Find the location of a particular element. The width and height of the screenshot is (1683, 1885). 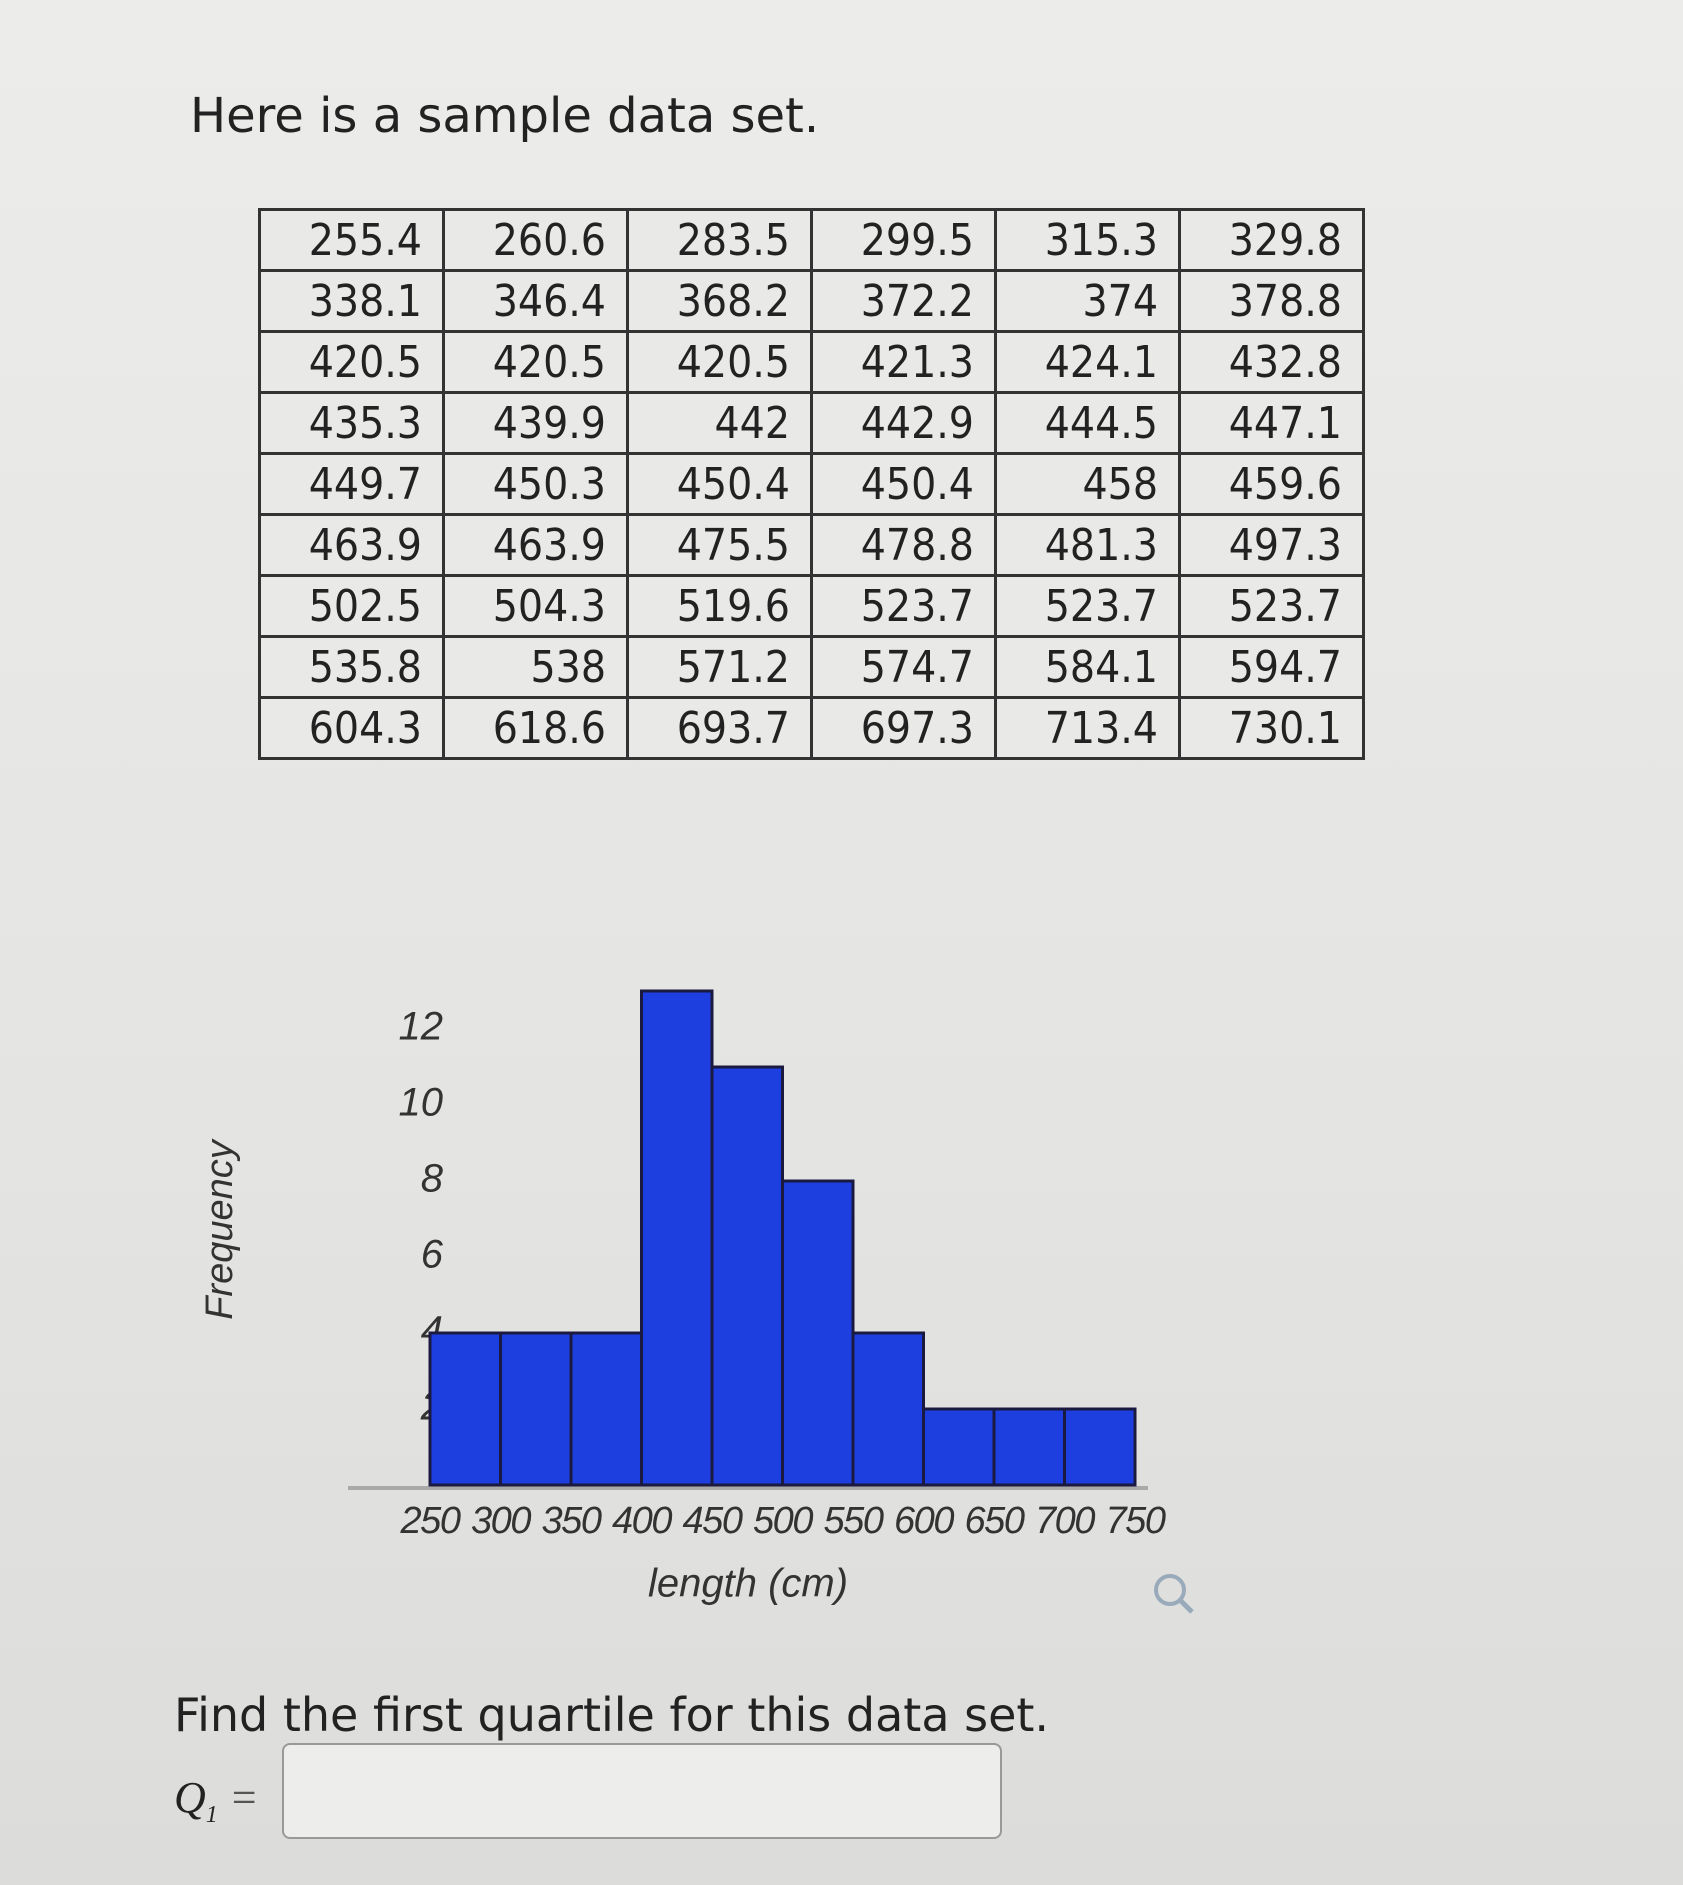

table-cell: 618.6 is located at coordinates (535, 728).